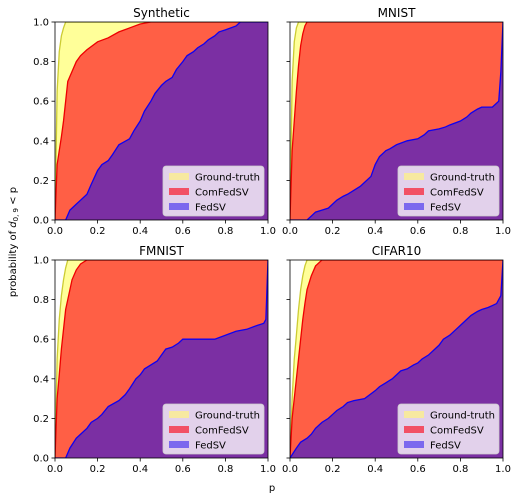  I want to click on subplot-title: Synthetic, so click(161, 13).